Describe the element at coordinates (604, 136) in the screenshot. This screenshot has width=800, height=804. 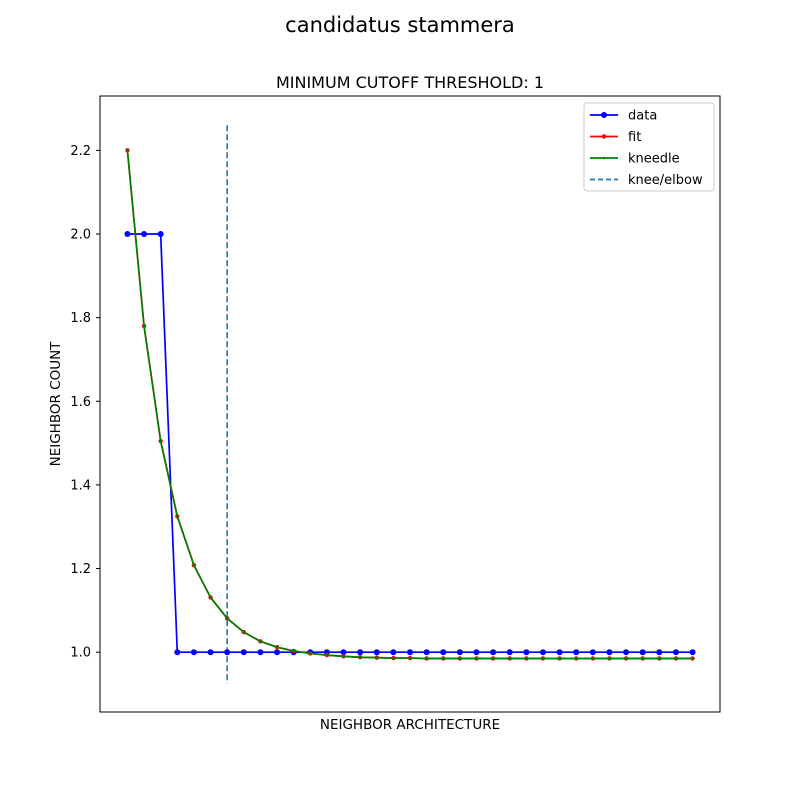
I see `legend-marker-fit` at that location.